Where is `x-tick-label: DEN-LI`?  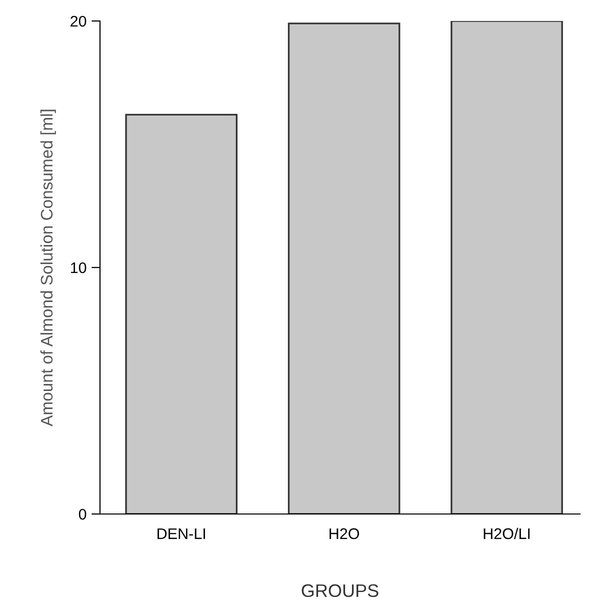
x-tick-label: DEN-LI is located at coordinates (181, 533).